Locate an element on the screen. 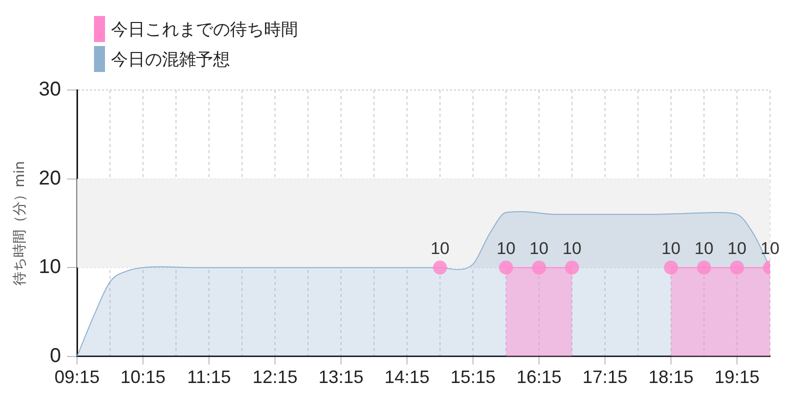  legend-label: 今日の混雑予想 is located at coordinates (170, 59).